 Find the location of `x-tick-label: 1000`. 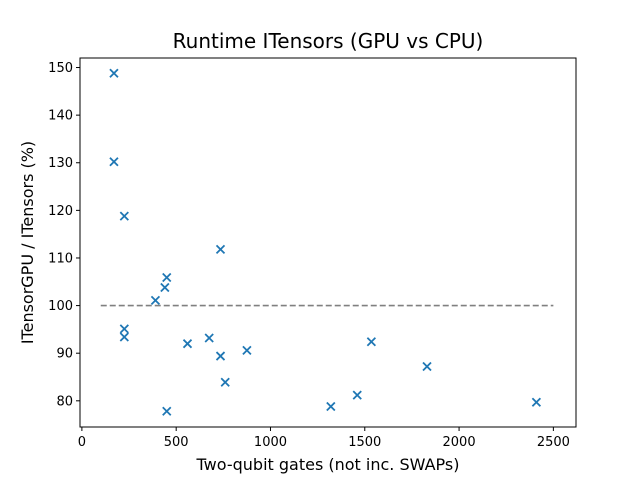

x-tick-label: 1000 is located at coordinates (270, 442).